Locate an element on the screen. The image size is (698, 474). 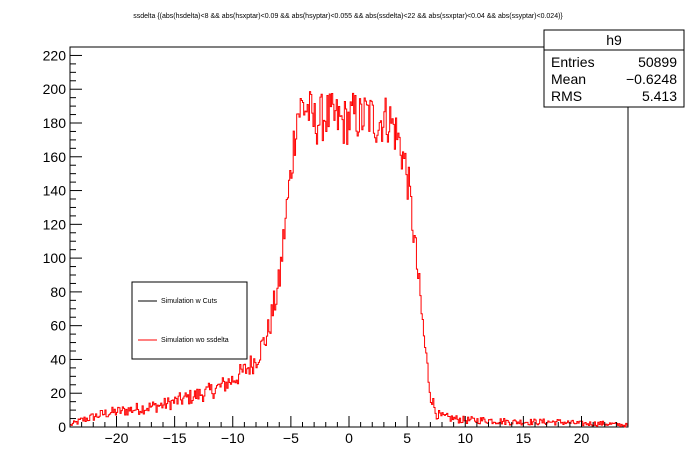
legend-frame is located at coordinates (189, 320).